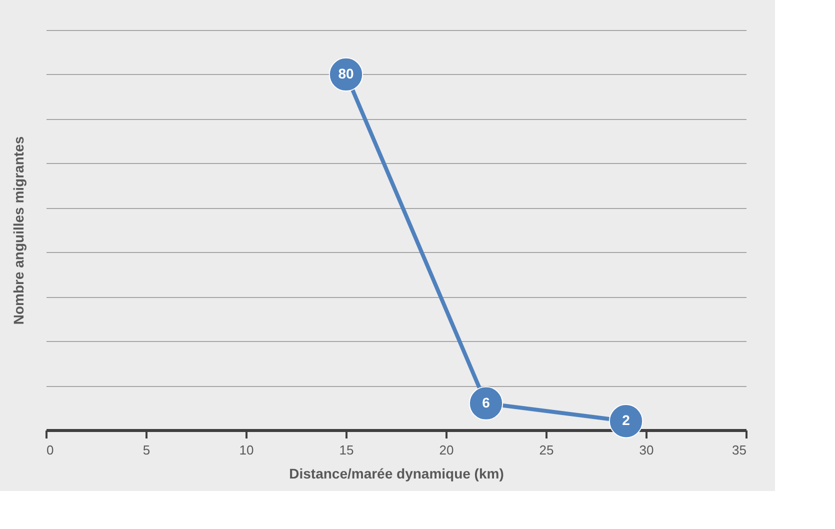 The height and width of the screenshot is (529, 835). I want to click on x-tick-label: 35, so click(739, 450).